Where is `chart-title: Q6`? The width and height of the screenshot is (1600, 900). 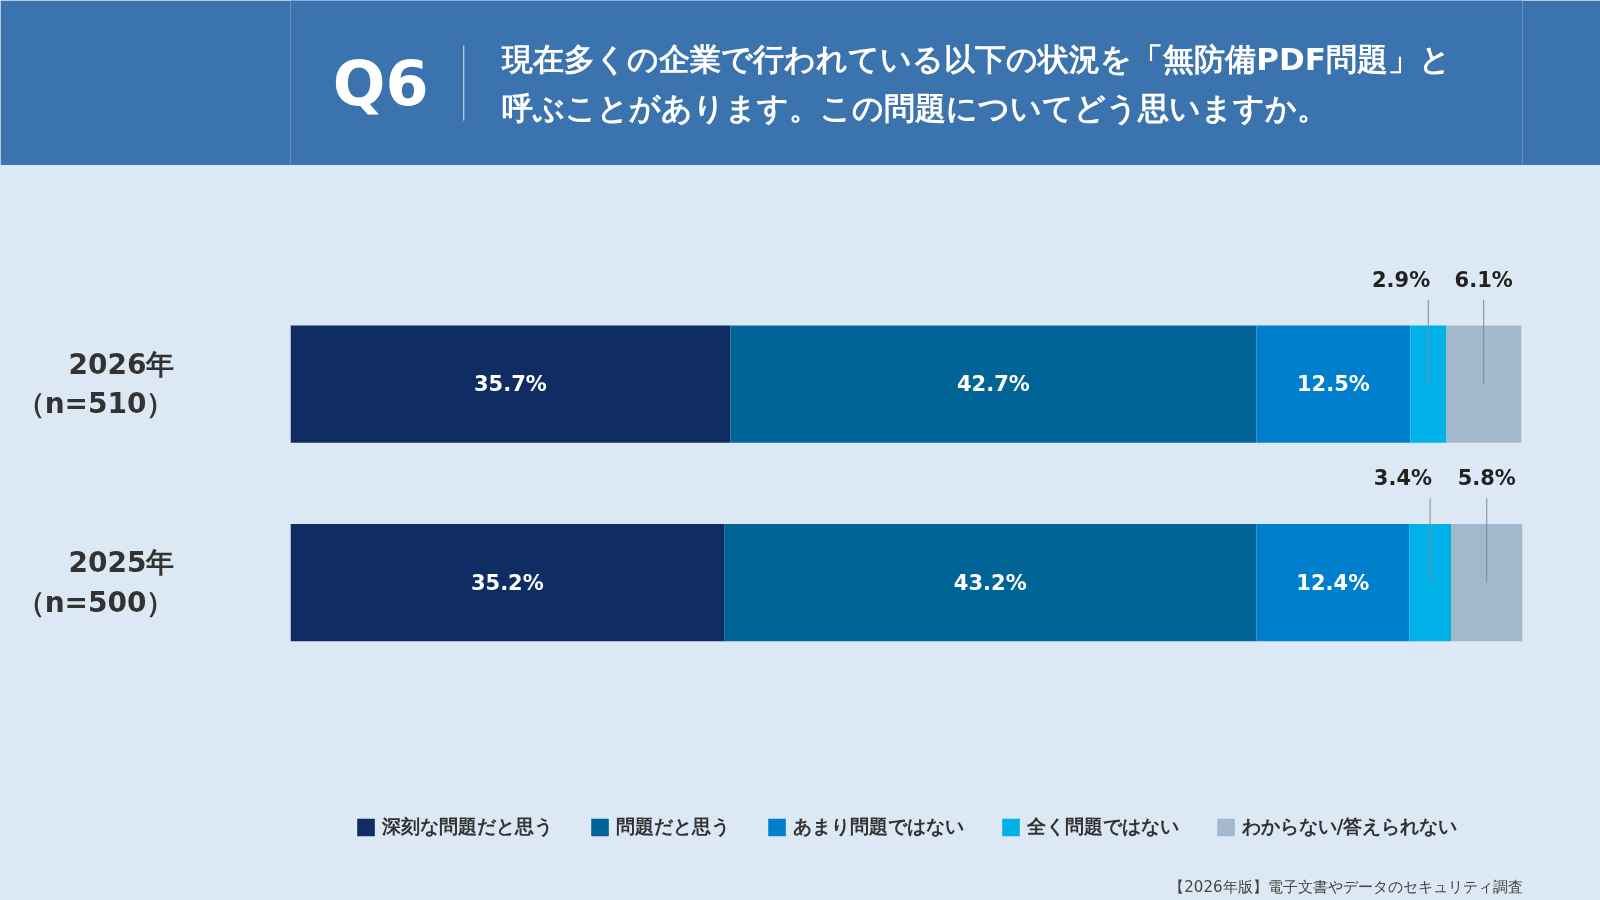 chart-title: Q6 is located at coordinates (380, 83).